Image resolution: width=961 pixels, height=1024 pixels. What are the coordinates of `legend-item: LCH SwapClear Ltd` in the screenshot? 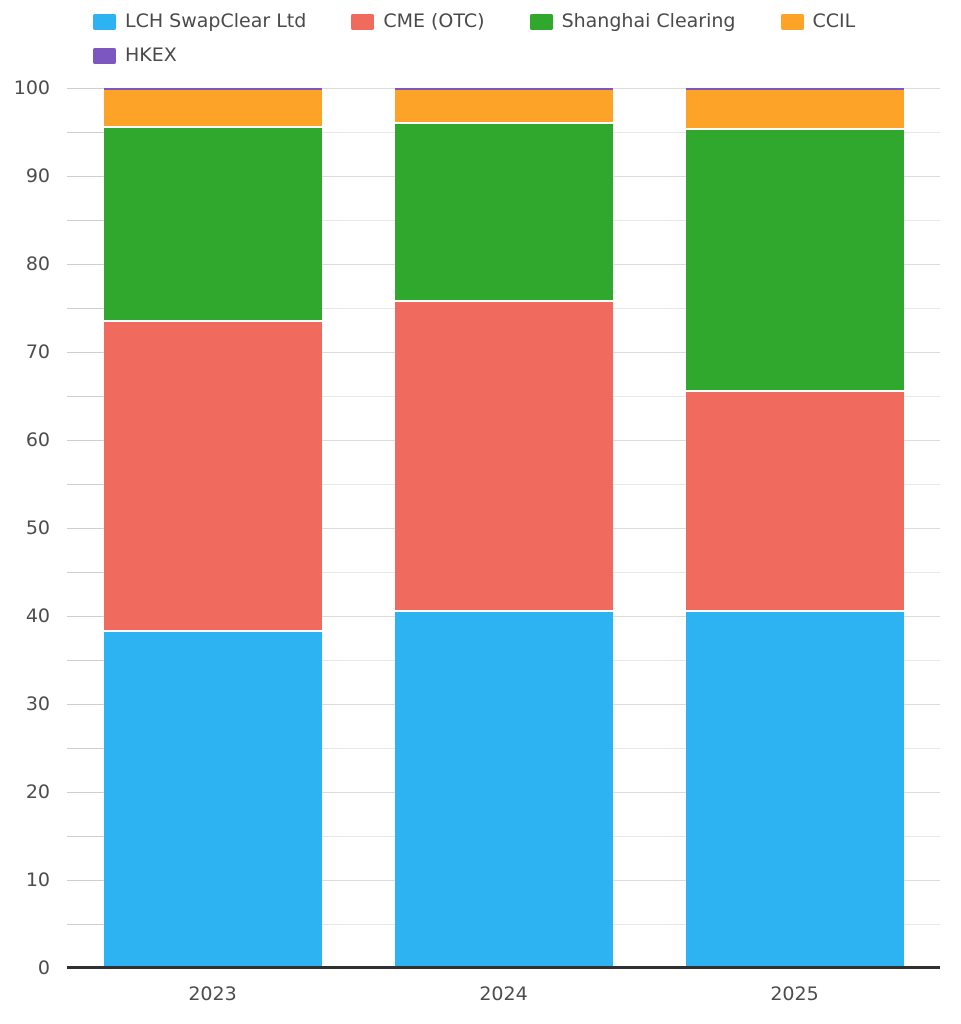 It's located at (199, 21).